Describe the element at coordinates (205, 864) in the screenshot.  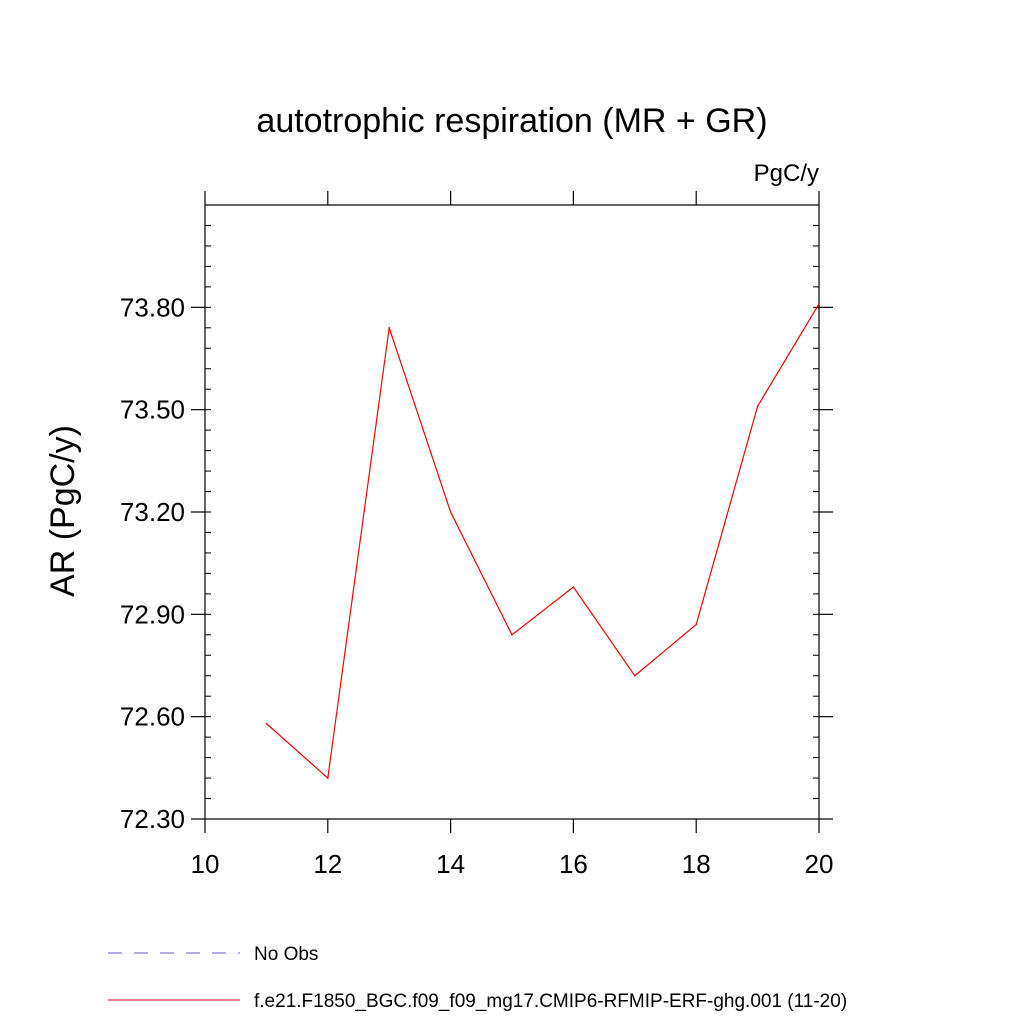
I see `x-tick-label: 10` at that location.